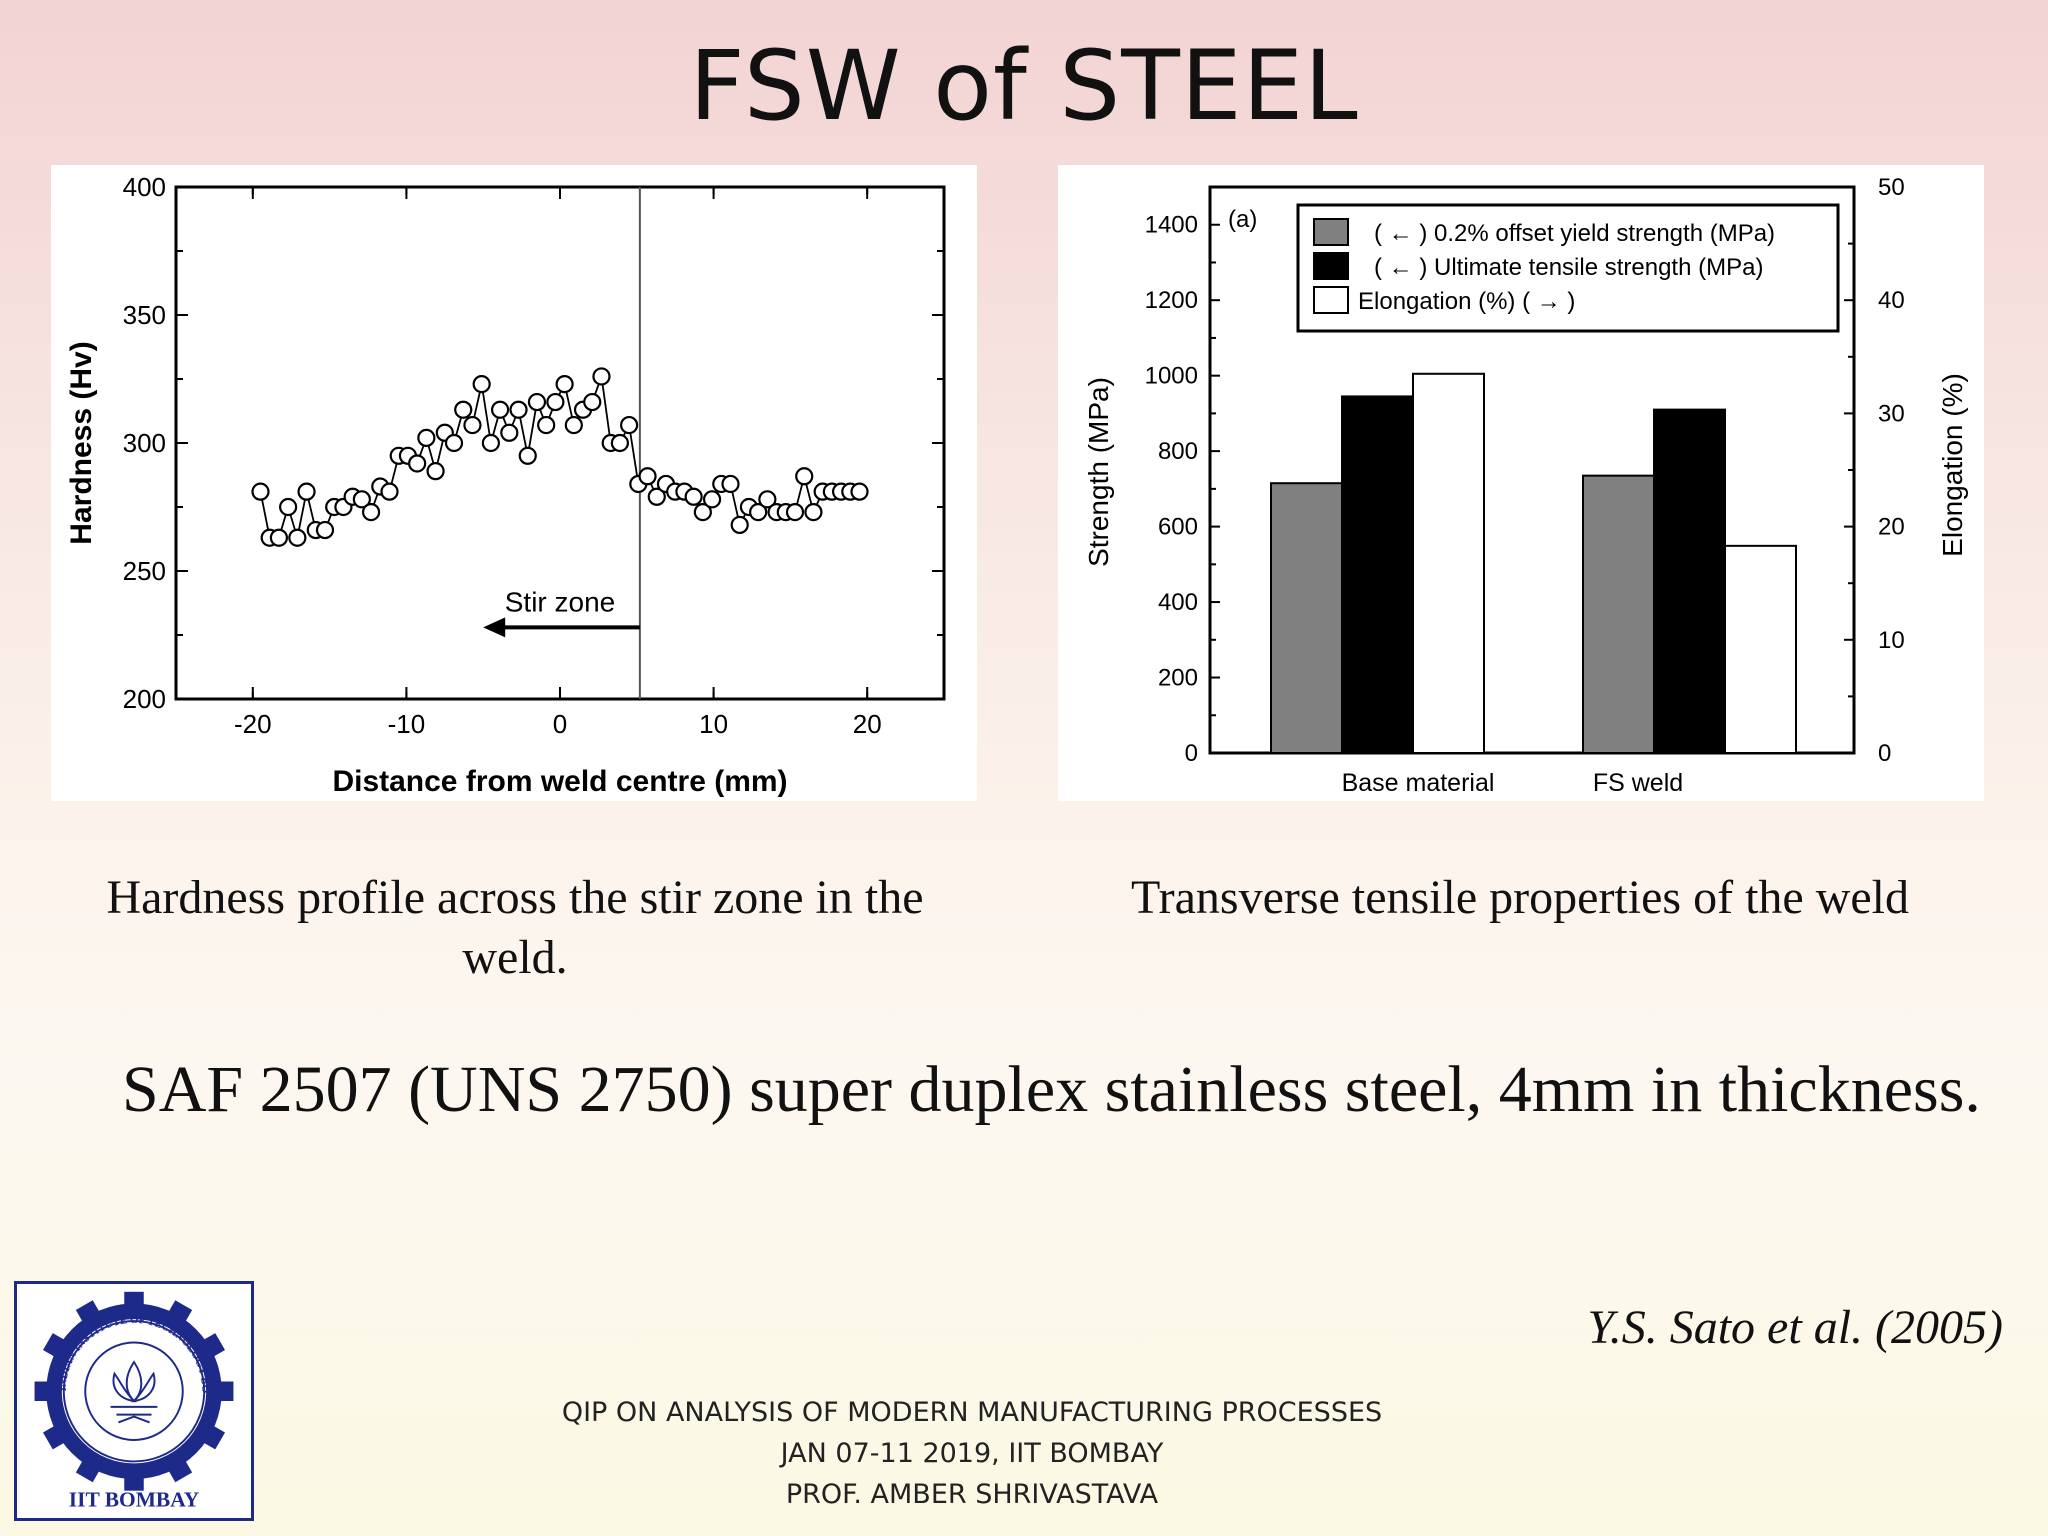 This screenshot has width=2048, height=1536. What do you see at coordinates (1891, 300) in the screenshot?
I see `y2-tick-label: 40` at bounding box center [1891, 300].